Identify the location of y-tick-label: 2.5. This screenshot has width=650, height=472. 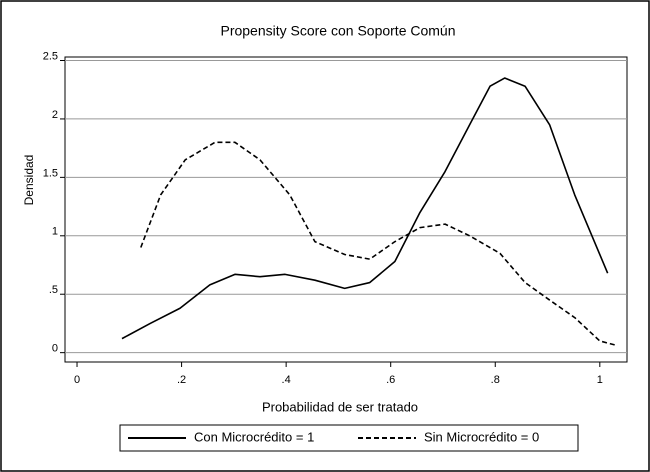
(50, 56).